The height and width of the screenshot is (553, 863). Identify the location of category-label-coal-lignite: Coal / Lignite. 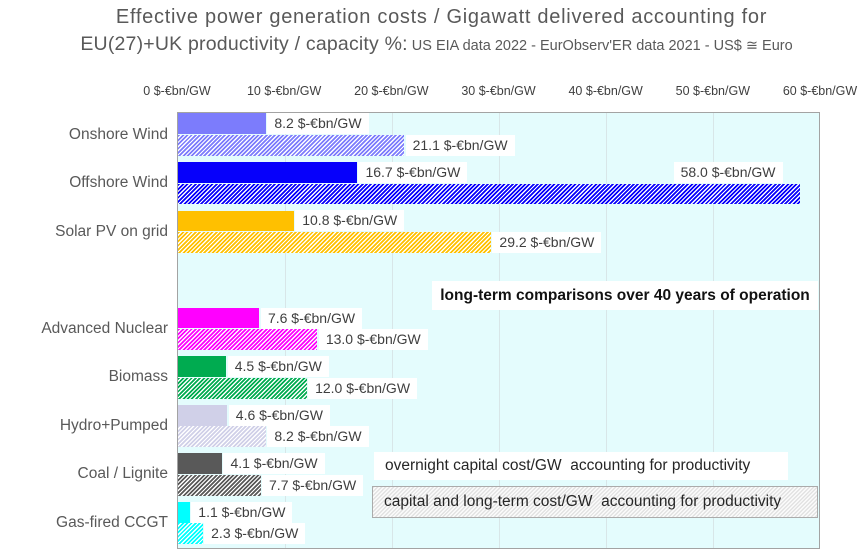
(122, 474).